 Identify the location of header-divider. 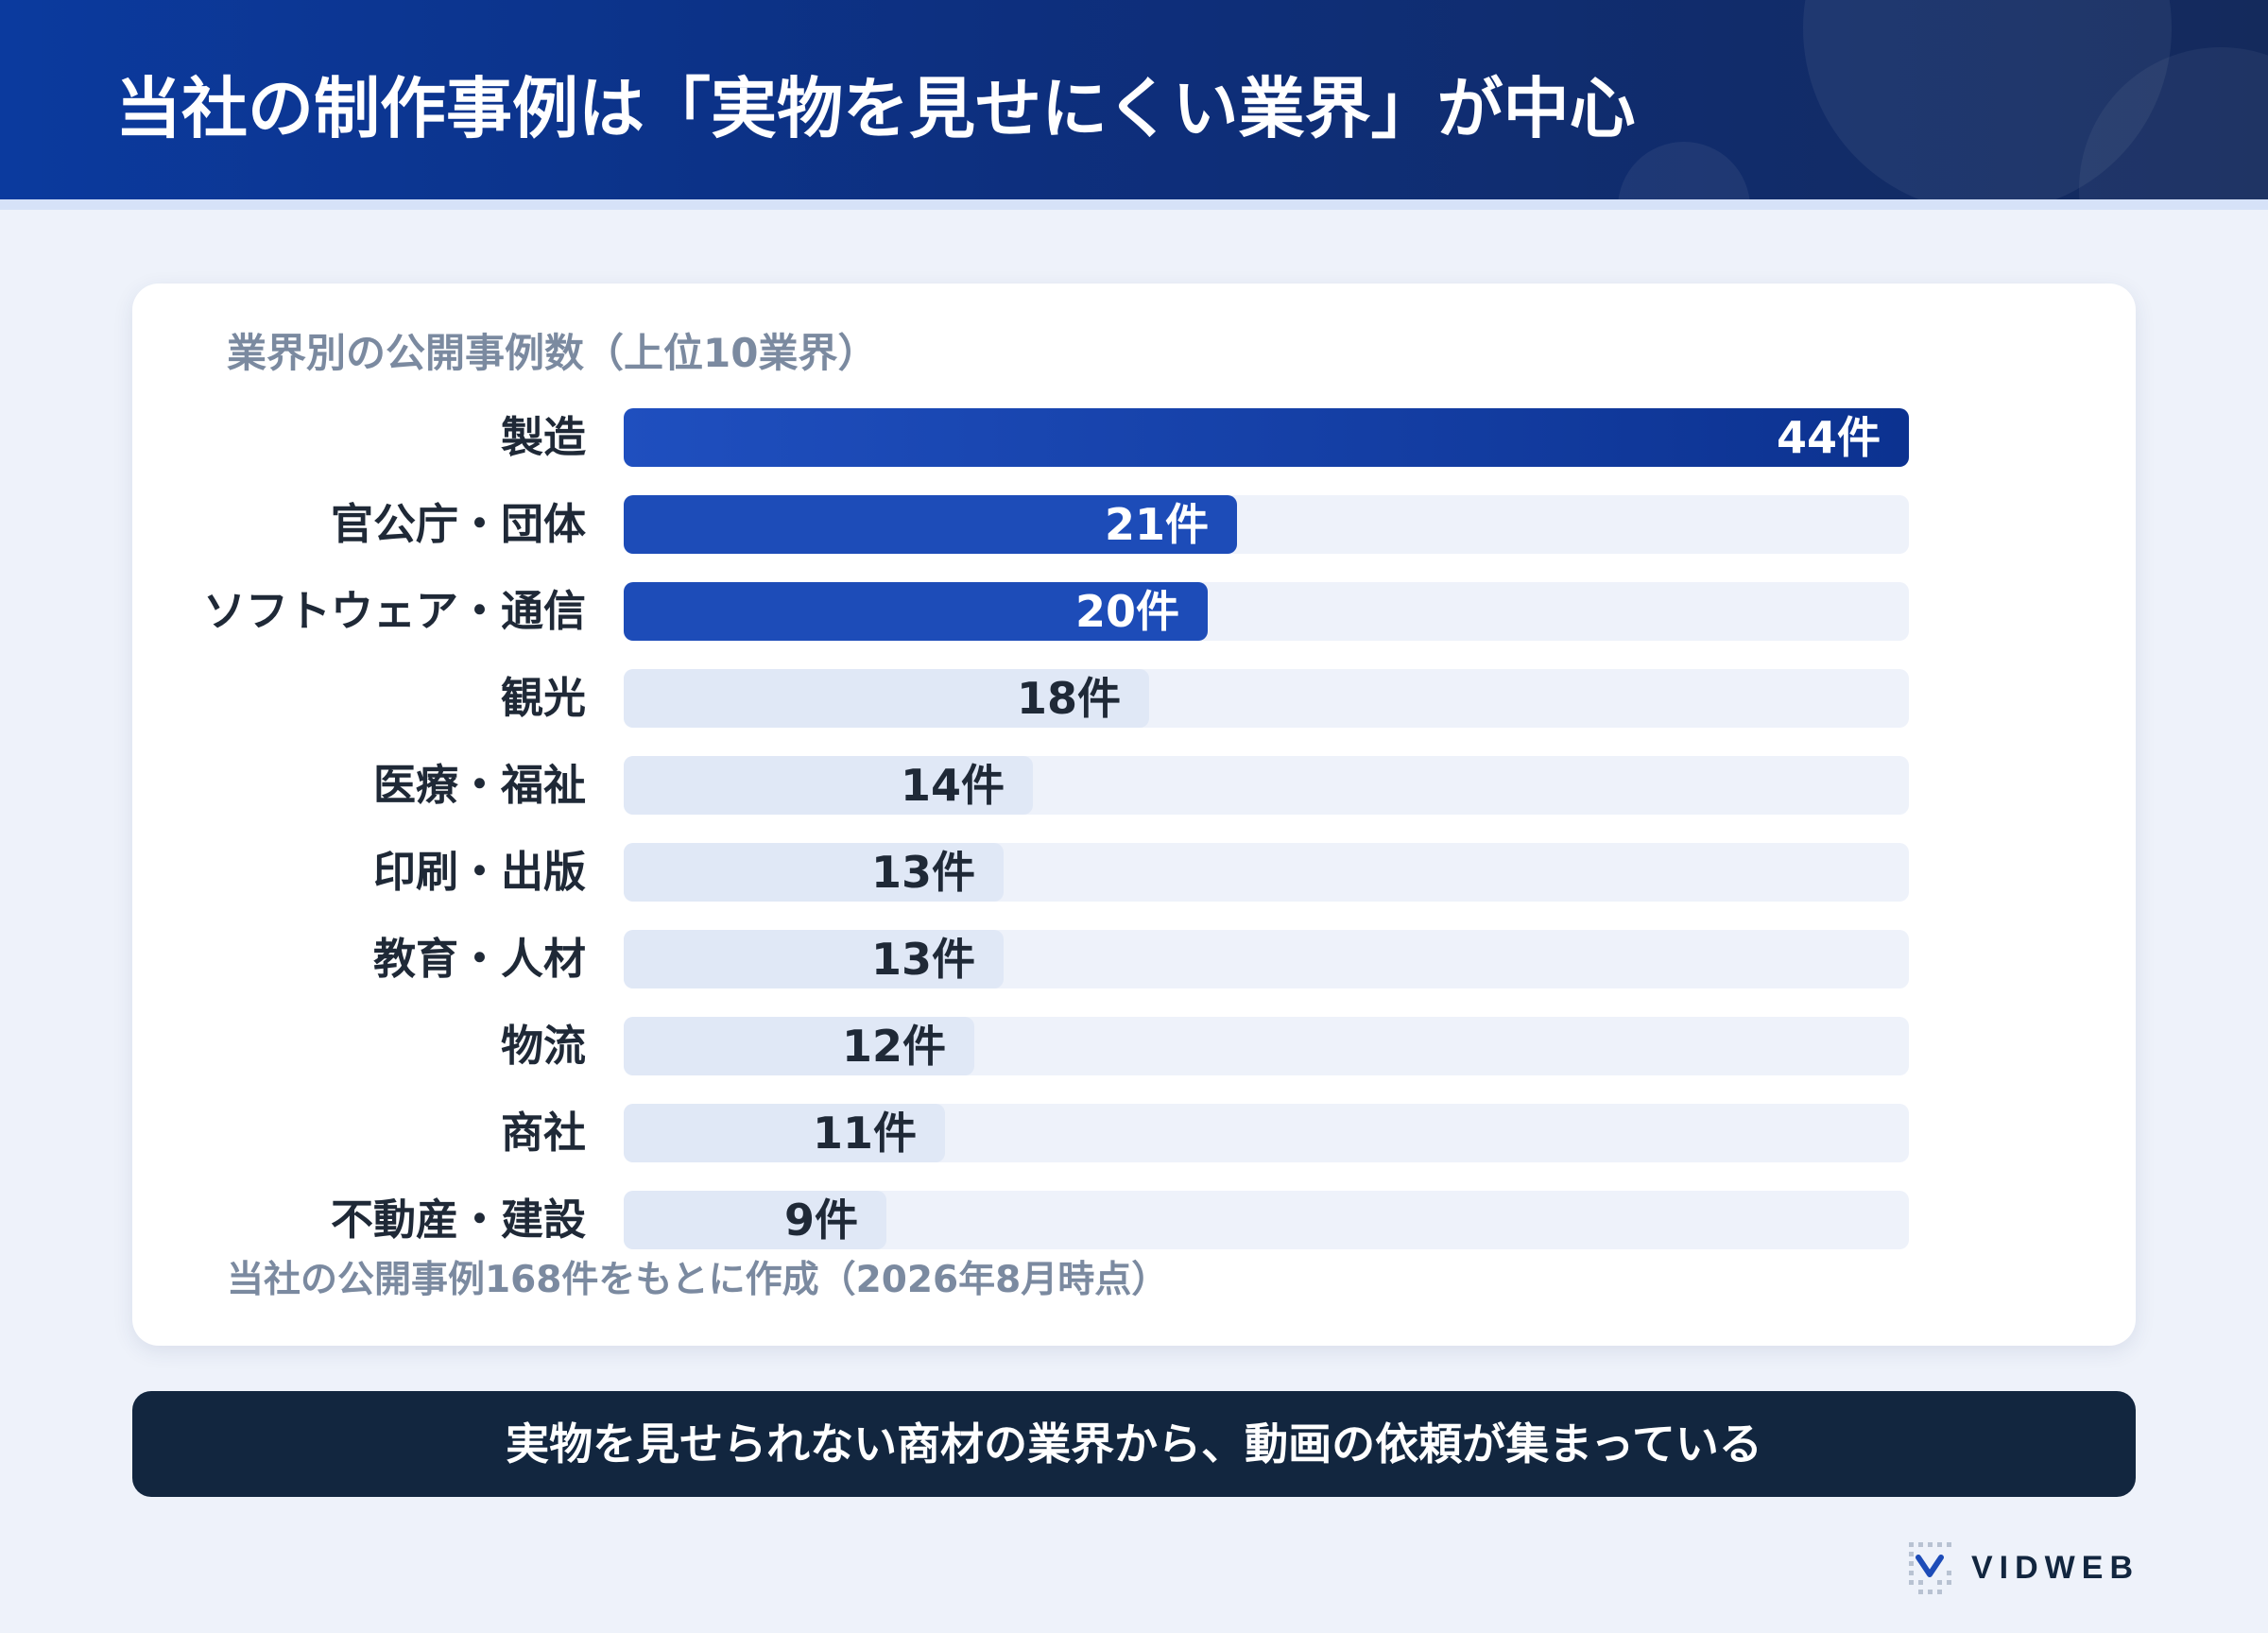
(1134, 204).